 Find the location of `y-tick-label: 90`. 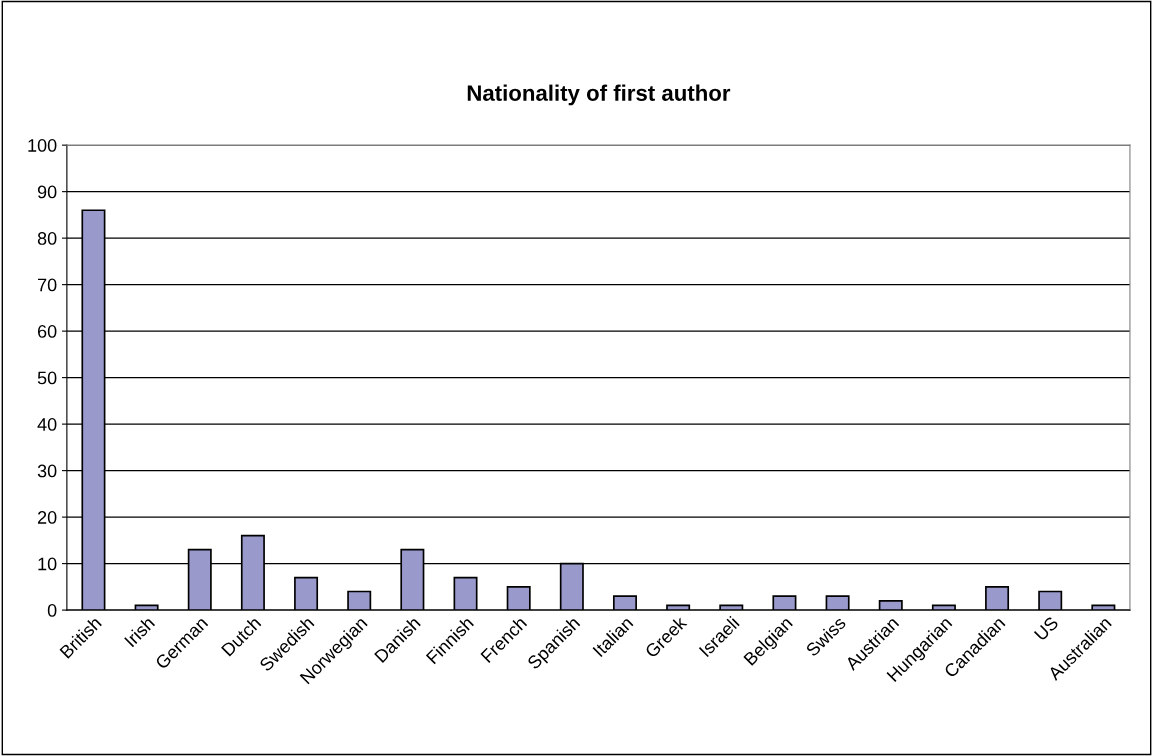

y-tick-label: 90 is located at coordinates (47, 192).